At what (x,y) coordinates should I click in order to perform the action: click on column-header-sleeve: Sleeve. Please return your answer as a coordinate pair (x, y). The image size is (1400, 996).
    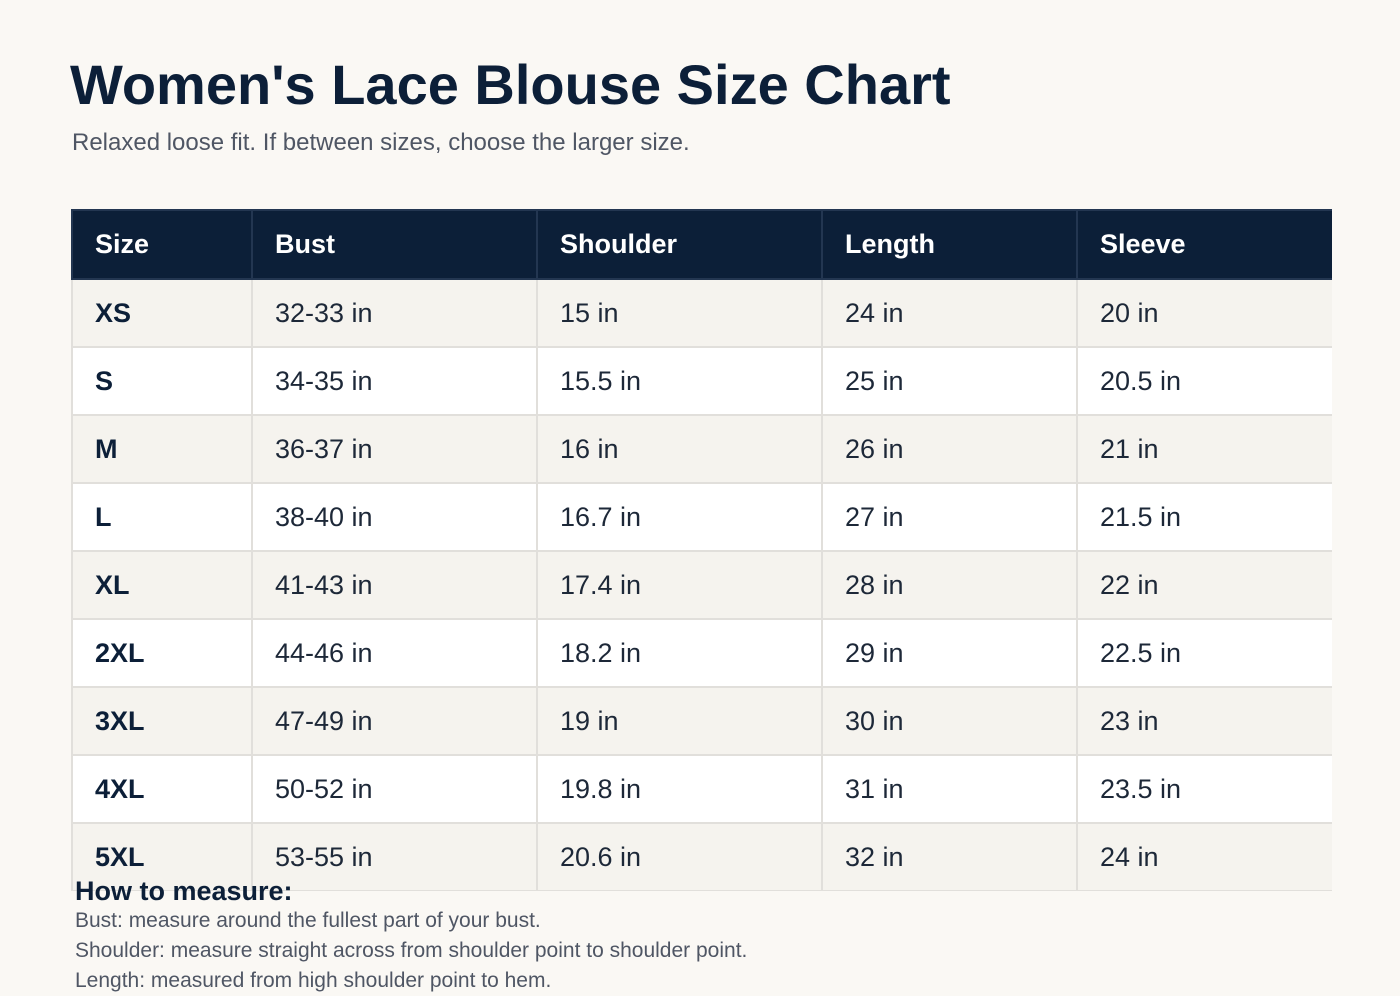
    Looking at the image, I should click on (1204, 244).